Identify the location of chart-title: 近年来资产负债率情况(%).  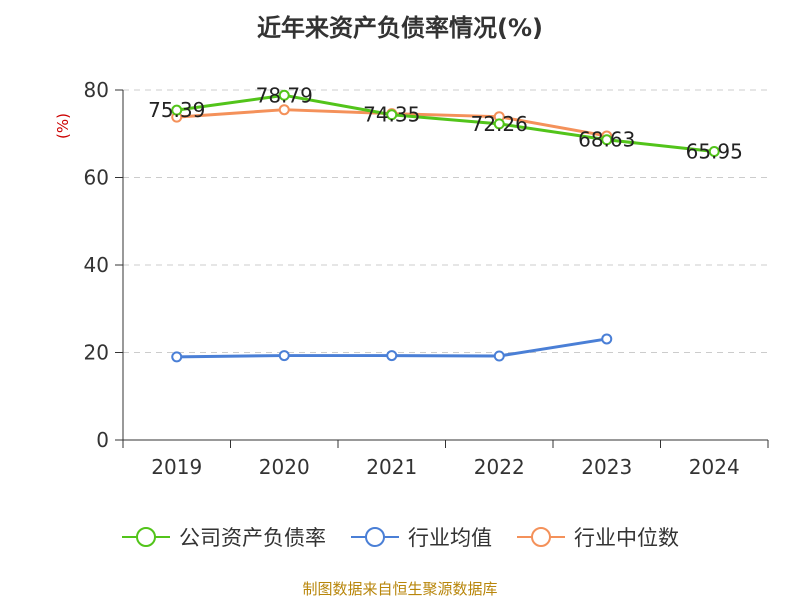
(400, 28).